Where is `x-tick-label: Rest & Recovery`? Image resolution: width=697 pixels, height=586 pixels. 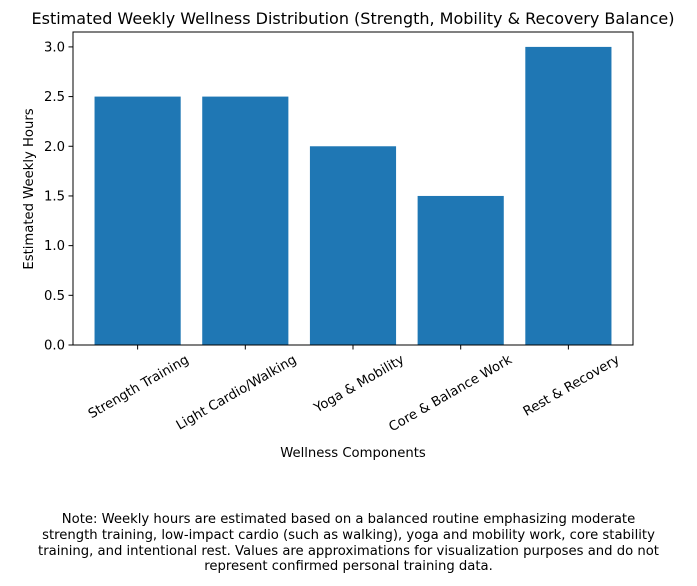
x-tick-label: Rest & Recovery is located at coordinates (572, 385).